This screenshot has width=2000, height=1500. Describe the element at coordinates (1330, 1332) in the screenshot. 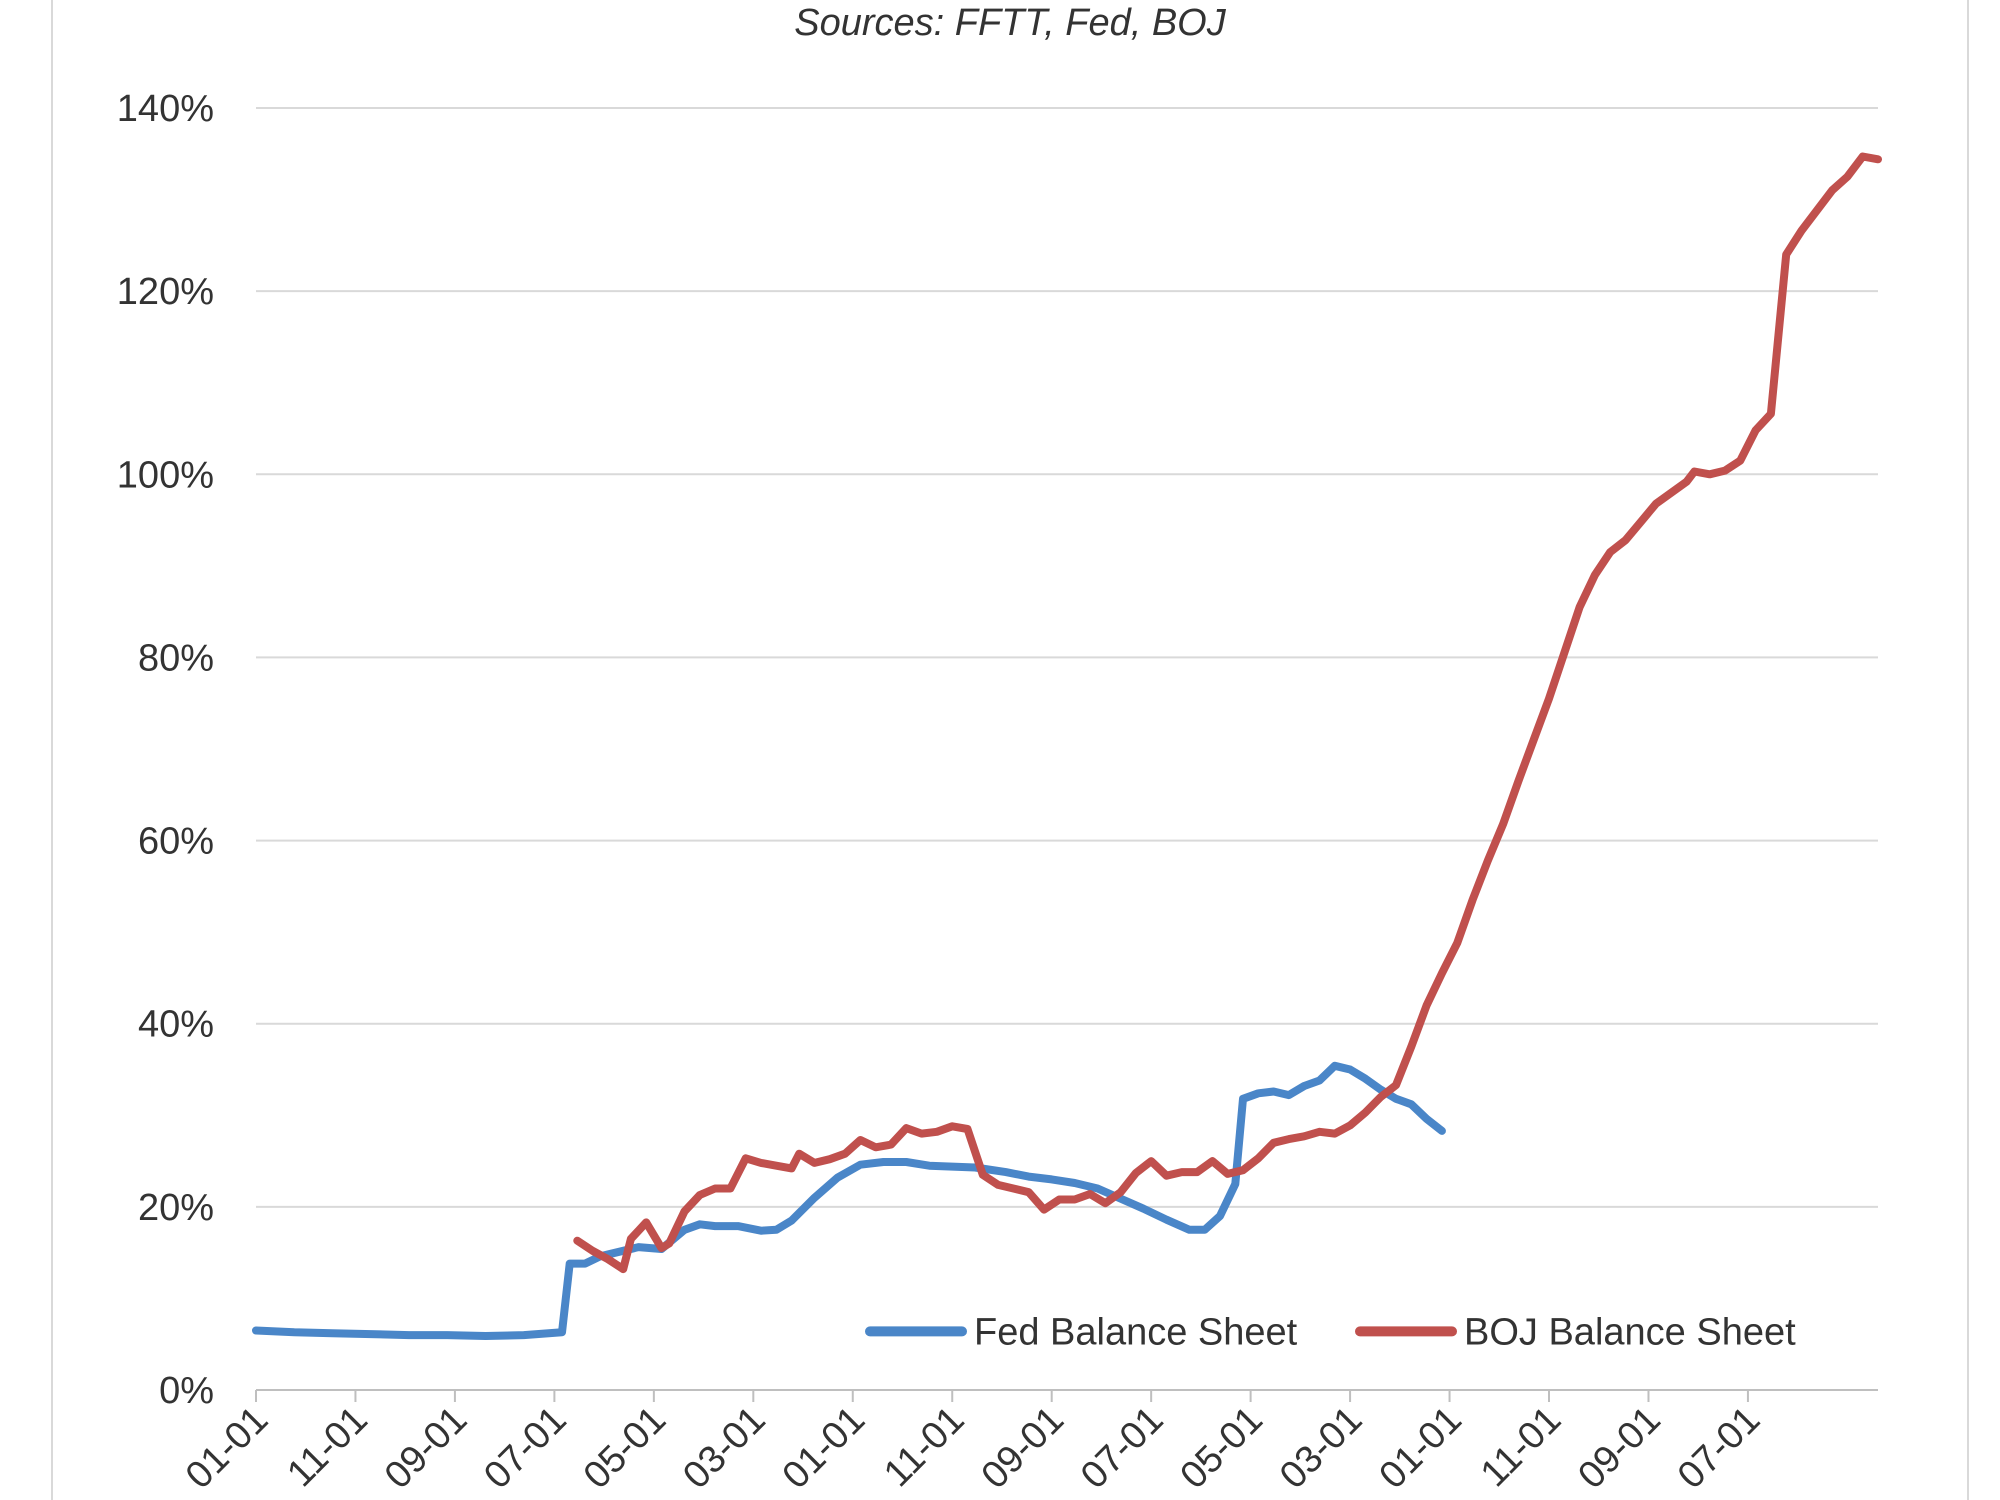

I see `legend: Fed Balance Sheet BOJ Balance Sheet` at that location.